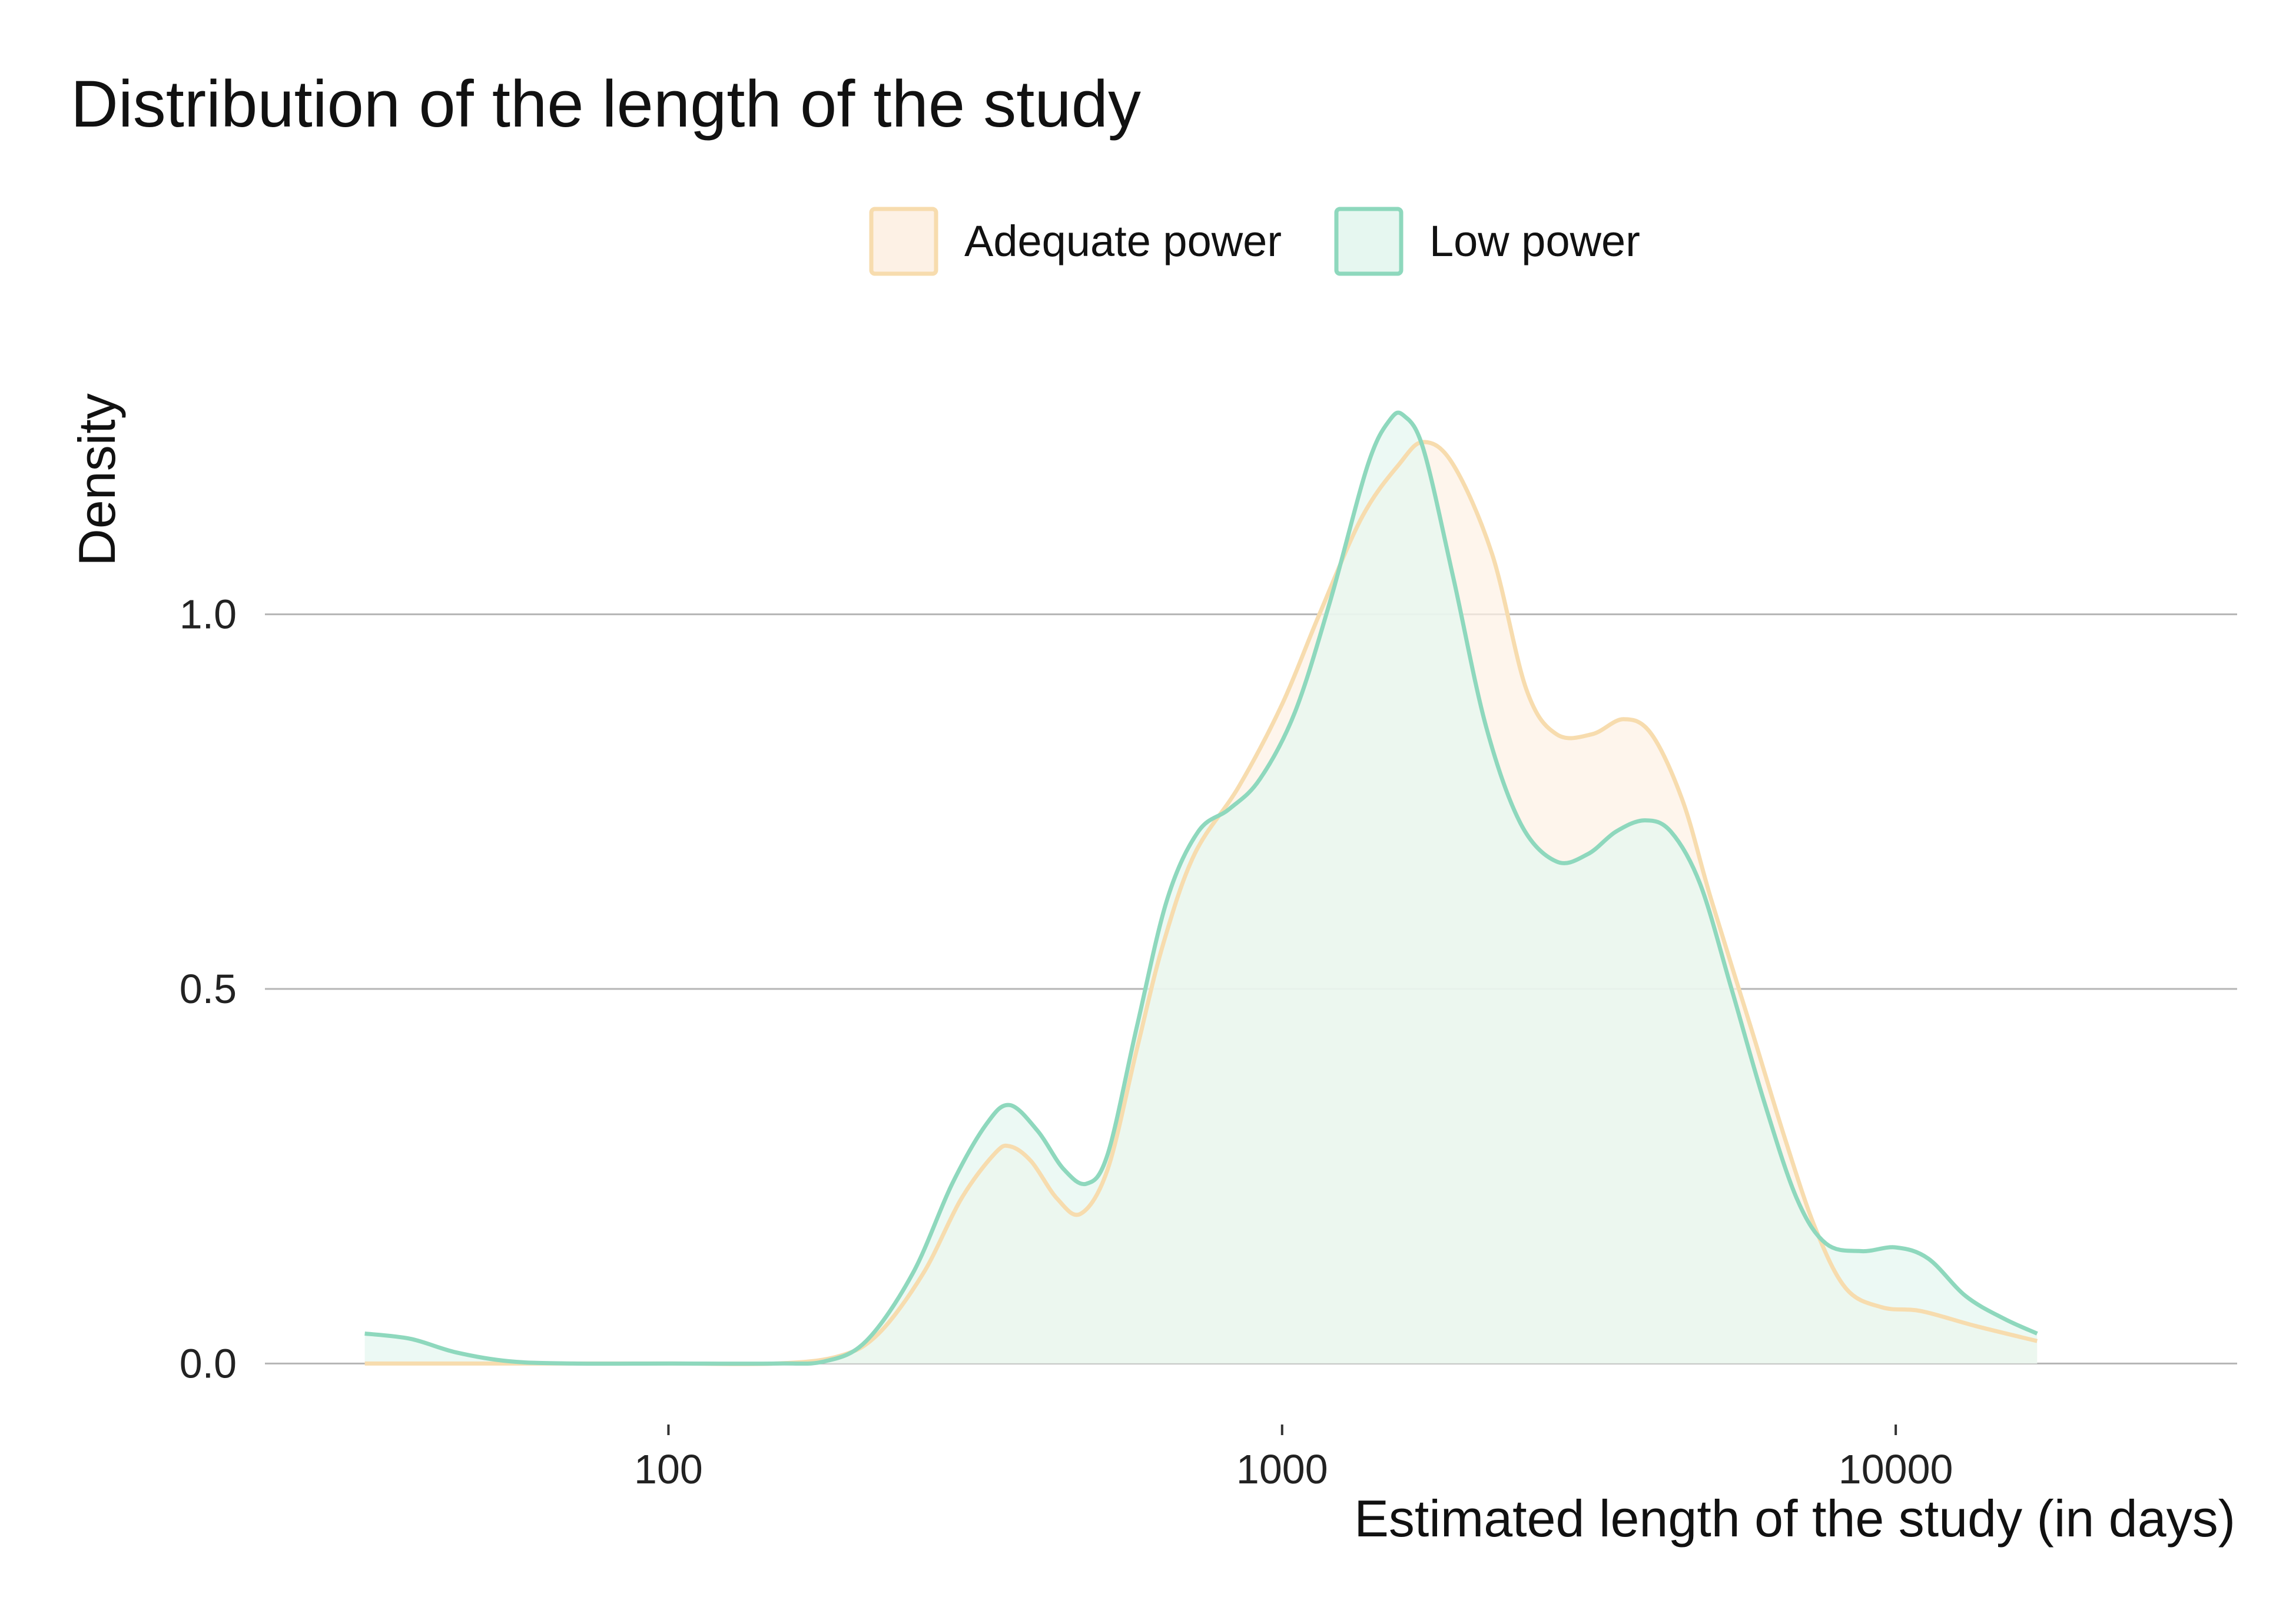  I want to click on y-axis-ticks: 0.0 0.5 1.0, so click(208, 989).